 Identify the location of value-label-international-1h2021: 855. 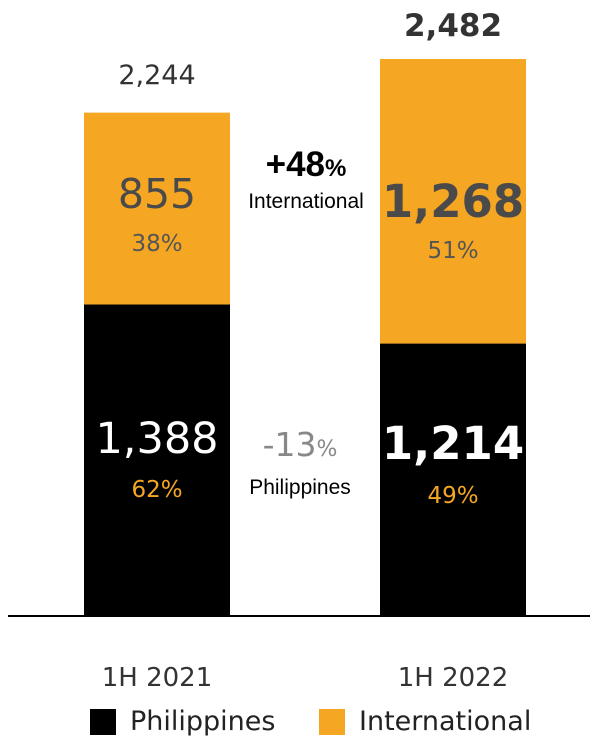
(157, 194).